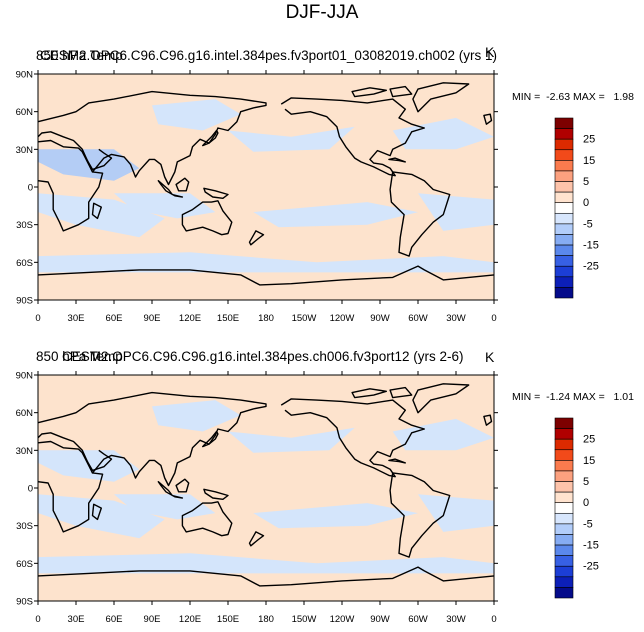 The width and height of the screenshot is (644, 632). I want to click on x-tick-label: 120E, so click(190, 619).